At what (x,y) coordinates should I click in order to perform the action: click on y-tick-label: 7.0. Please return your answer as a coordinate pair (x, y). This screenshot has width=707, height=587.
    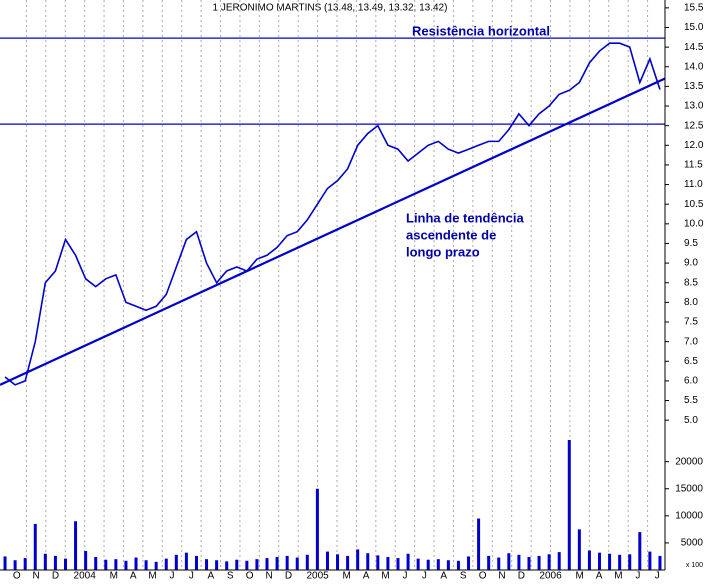
    Looking at the image, I should click on (691, 341).